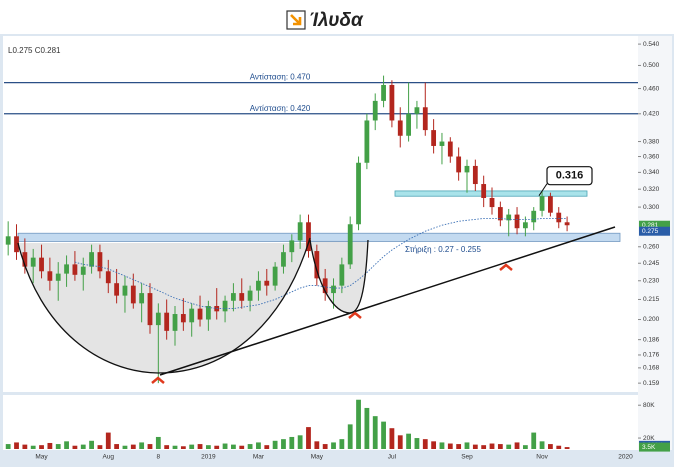 This screenshot has width=674, height=467. What do you see at coordinates (108, 457) in the screenshot?
I see `x-tick-label: Aug` at bounding box center [108, 457].